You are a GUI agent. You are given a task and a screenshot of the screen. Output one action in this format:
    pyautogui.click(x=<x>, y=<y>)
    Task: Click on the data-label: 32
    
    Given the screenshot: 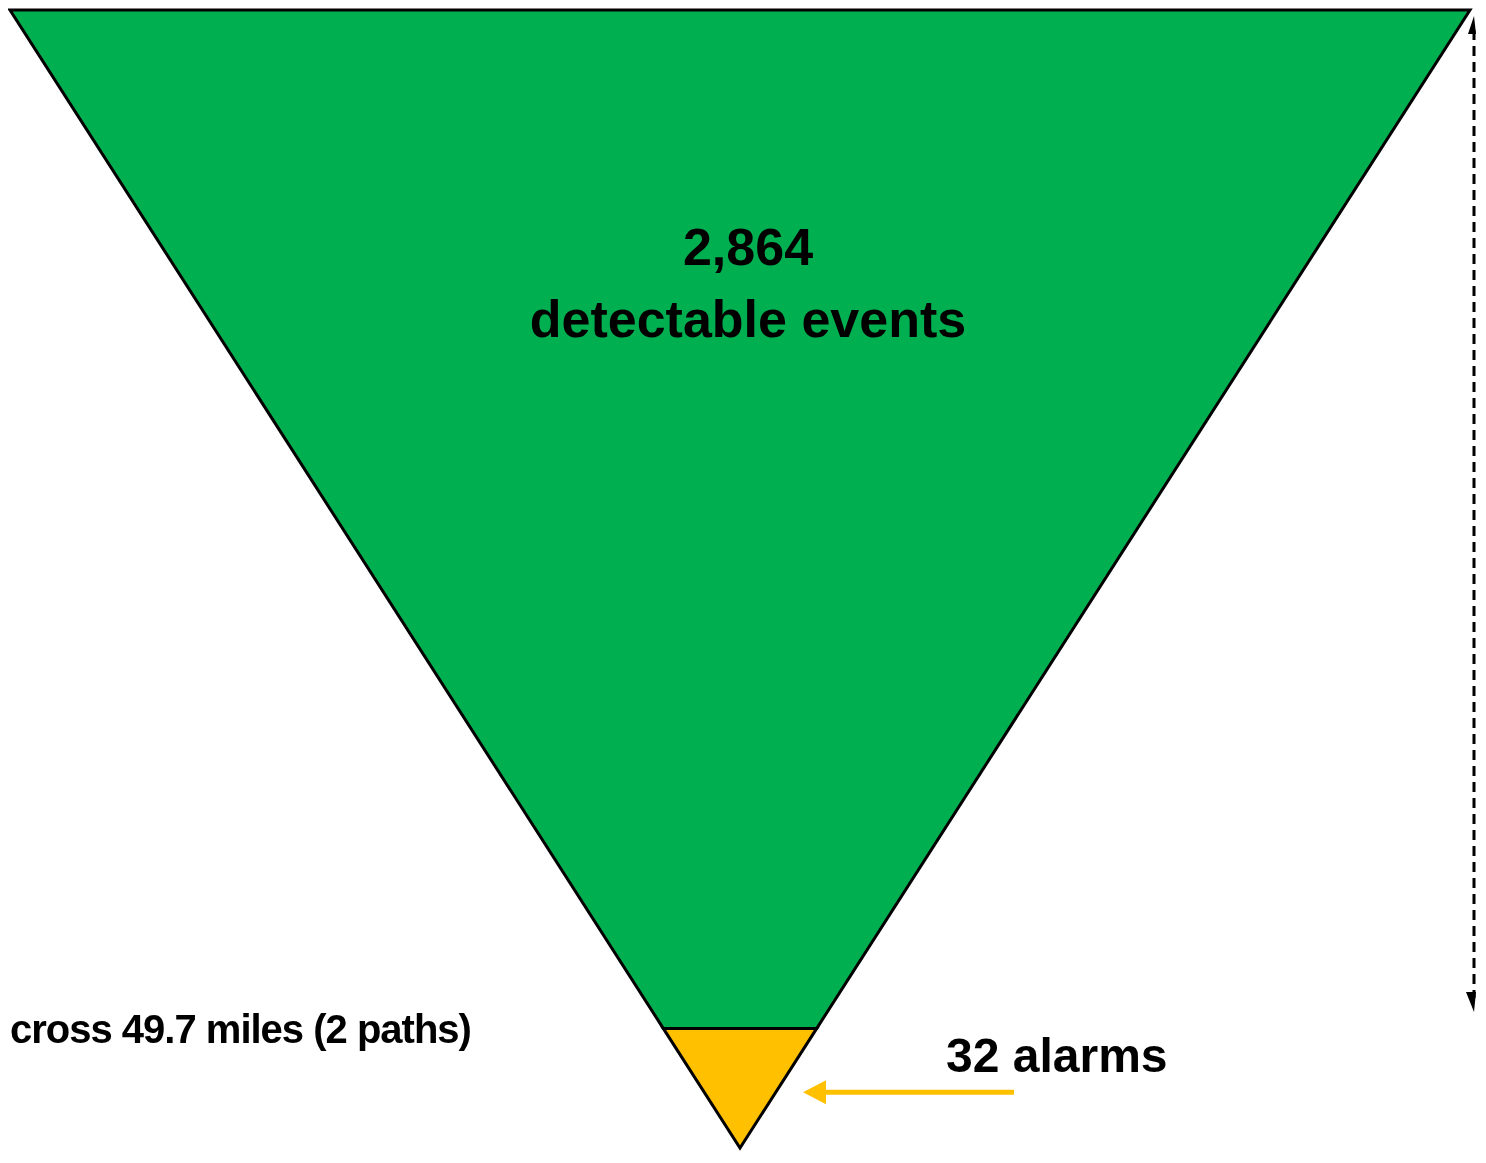 What is the action you would take?
    pyautogui.click(x=973, y=1056)
    